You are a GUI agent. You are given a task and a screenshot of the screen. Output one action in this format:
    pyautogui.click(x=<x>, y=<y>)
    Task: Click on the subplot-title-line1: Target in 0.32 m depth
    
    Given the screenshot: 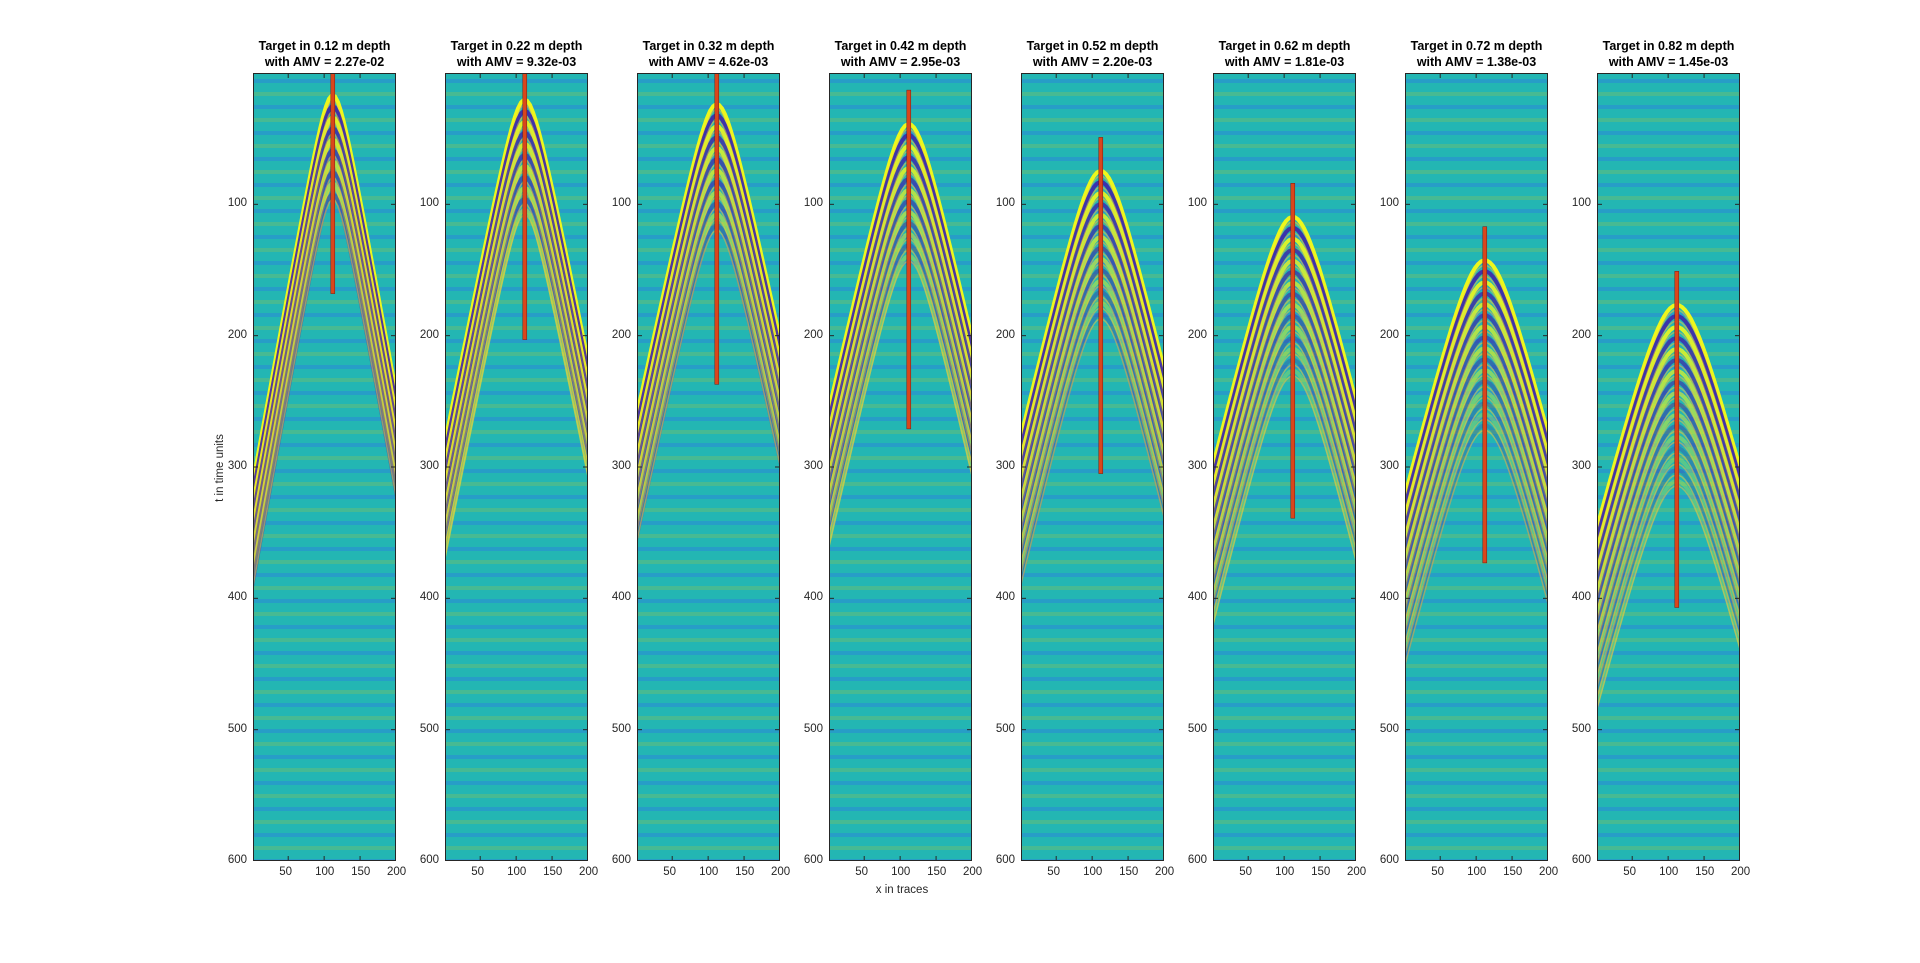 What is the action you would take?
    pyautogui.click(x=708, y=46)
    